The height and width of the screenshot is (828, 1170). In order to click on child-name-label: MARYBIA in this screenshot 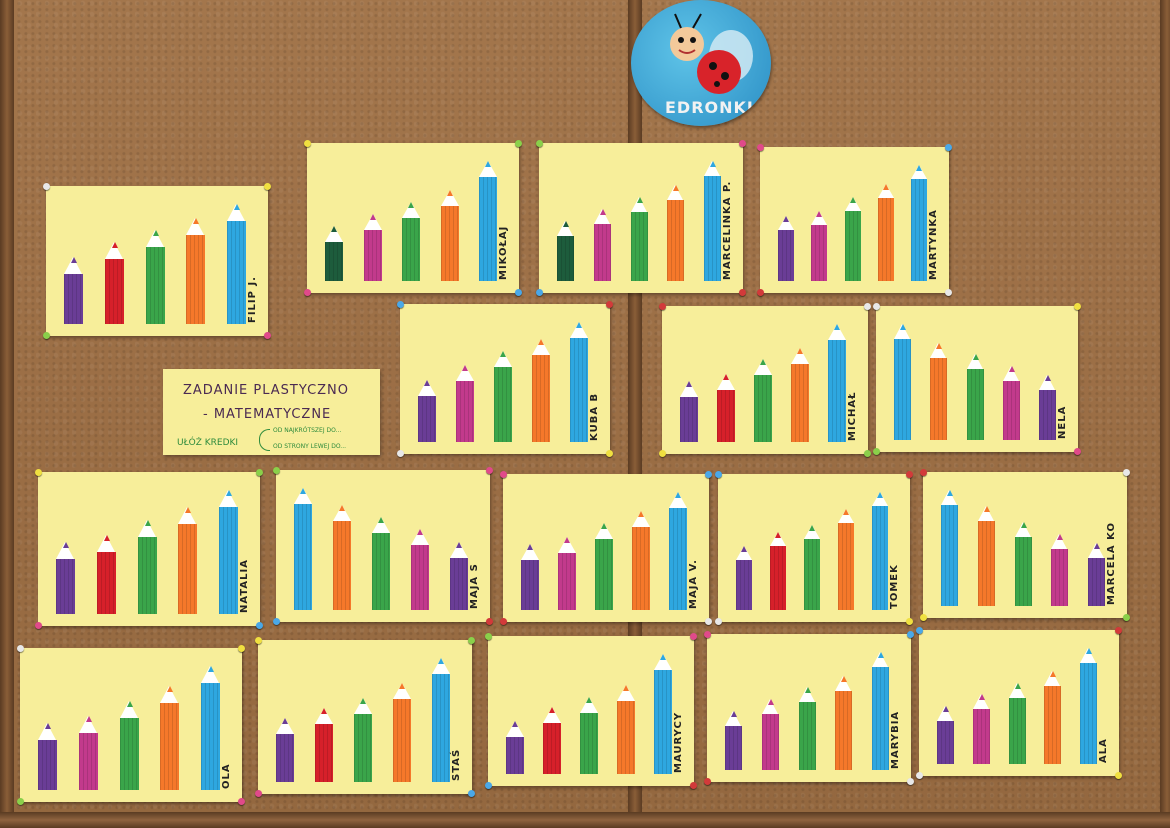, I will do `click(895, 739)`.